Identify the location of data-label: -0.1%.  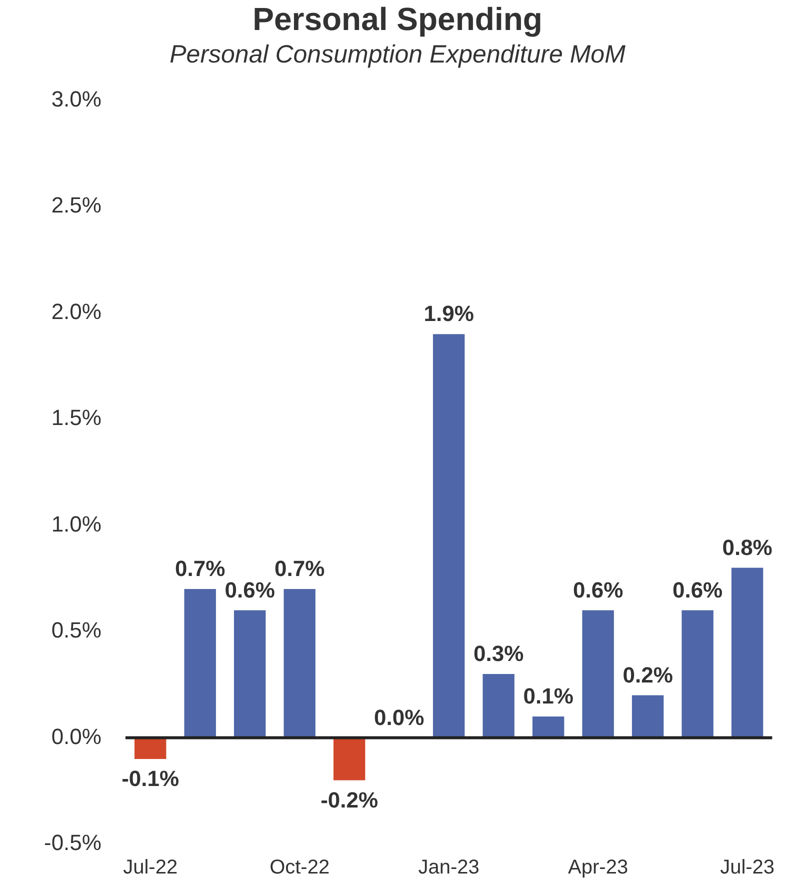
(151, 779).